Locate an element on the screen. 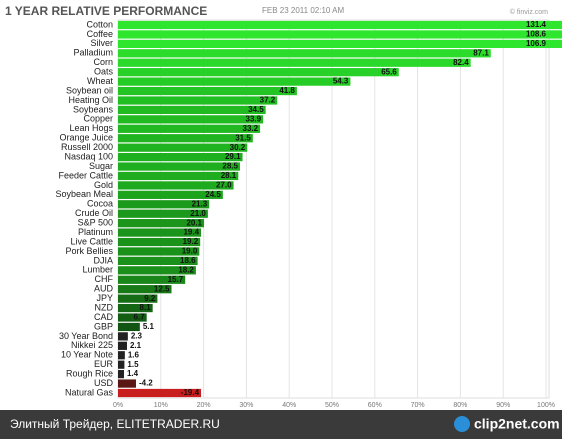 Image resolution: width=562 pixels, height=439 pixels. category-label: EUR is located at coordinates (104, 364).